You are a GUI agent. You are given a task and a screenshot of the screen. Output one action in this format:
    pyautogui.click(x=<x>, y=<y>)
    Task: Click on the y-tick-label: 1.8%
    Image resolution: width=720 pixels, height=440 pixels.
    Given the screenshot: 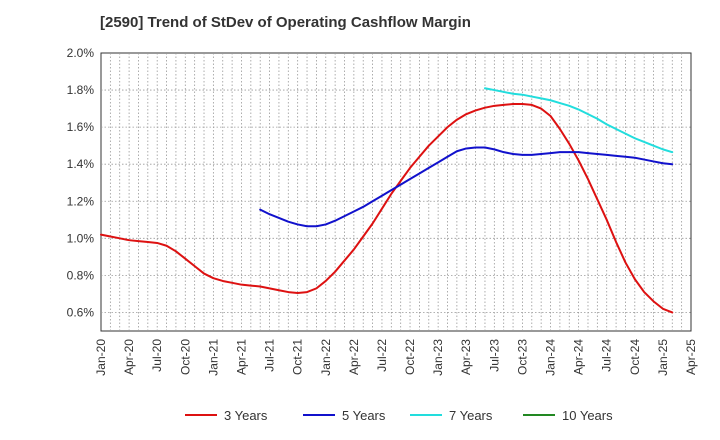 What is the action you would take?
    pyautogui.click(x=81, y=90)
    